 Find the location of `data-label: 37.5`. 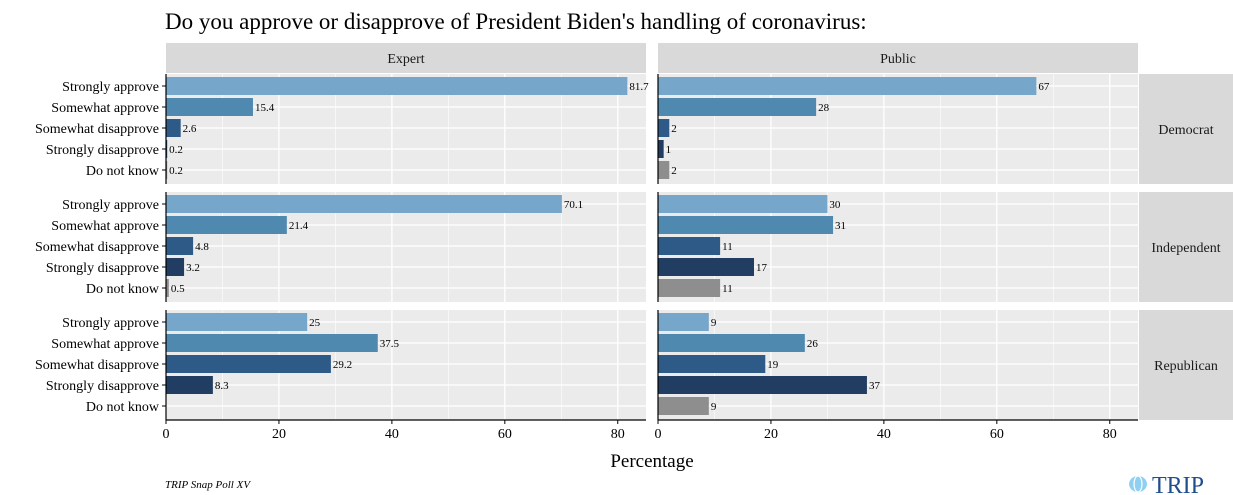

data-label: 37.5 is located at coordinates (390, 344).